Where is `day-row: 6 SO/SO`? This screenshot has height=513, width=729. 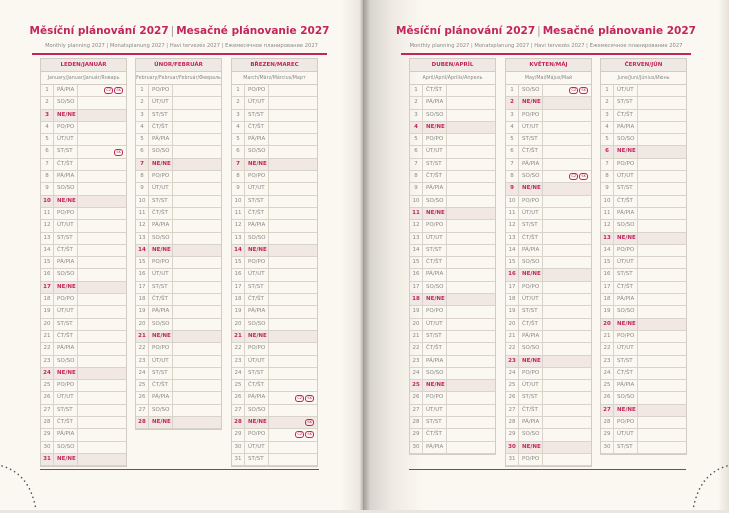
day-row: 6 SO/SO is located at coordinates (178, 152).